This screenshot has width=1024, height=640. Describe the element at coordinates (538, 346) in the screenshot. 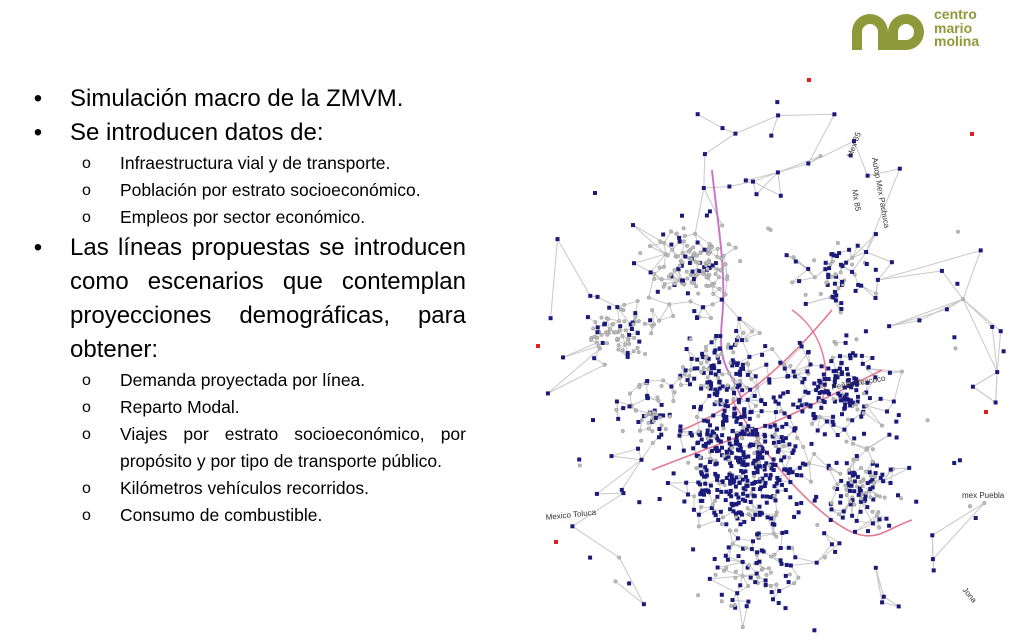

I see `map-endpoint-node` at that location.